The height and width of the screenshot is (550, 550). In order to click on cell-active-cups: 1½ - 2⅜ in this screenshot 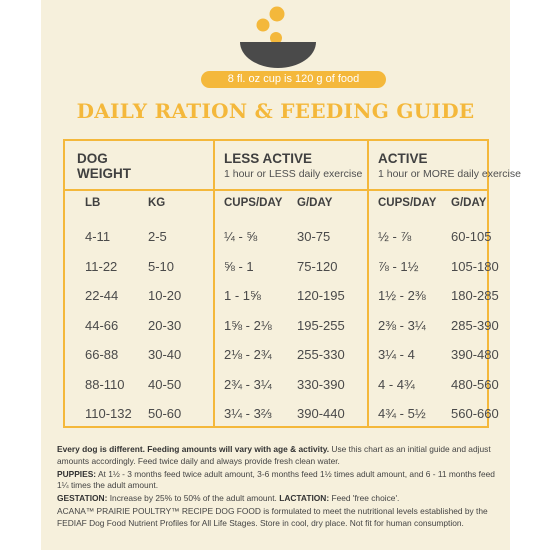, I will do `click(402, 295)`.